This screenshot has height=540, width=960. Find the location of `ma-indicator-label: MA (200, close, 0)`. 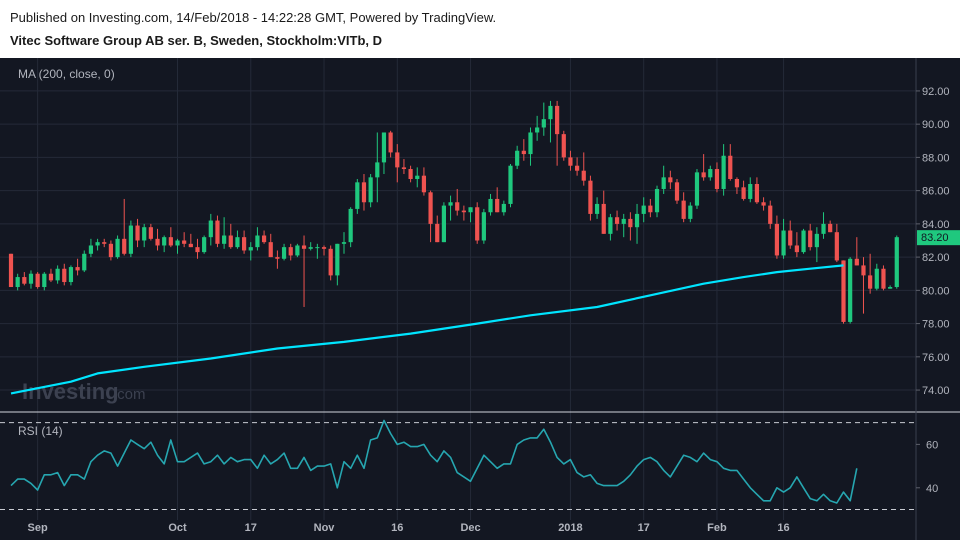

ma-indicator-label: MA (200, close, 0) is located at coordinates (66, 74).